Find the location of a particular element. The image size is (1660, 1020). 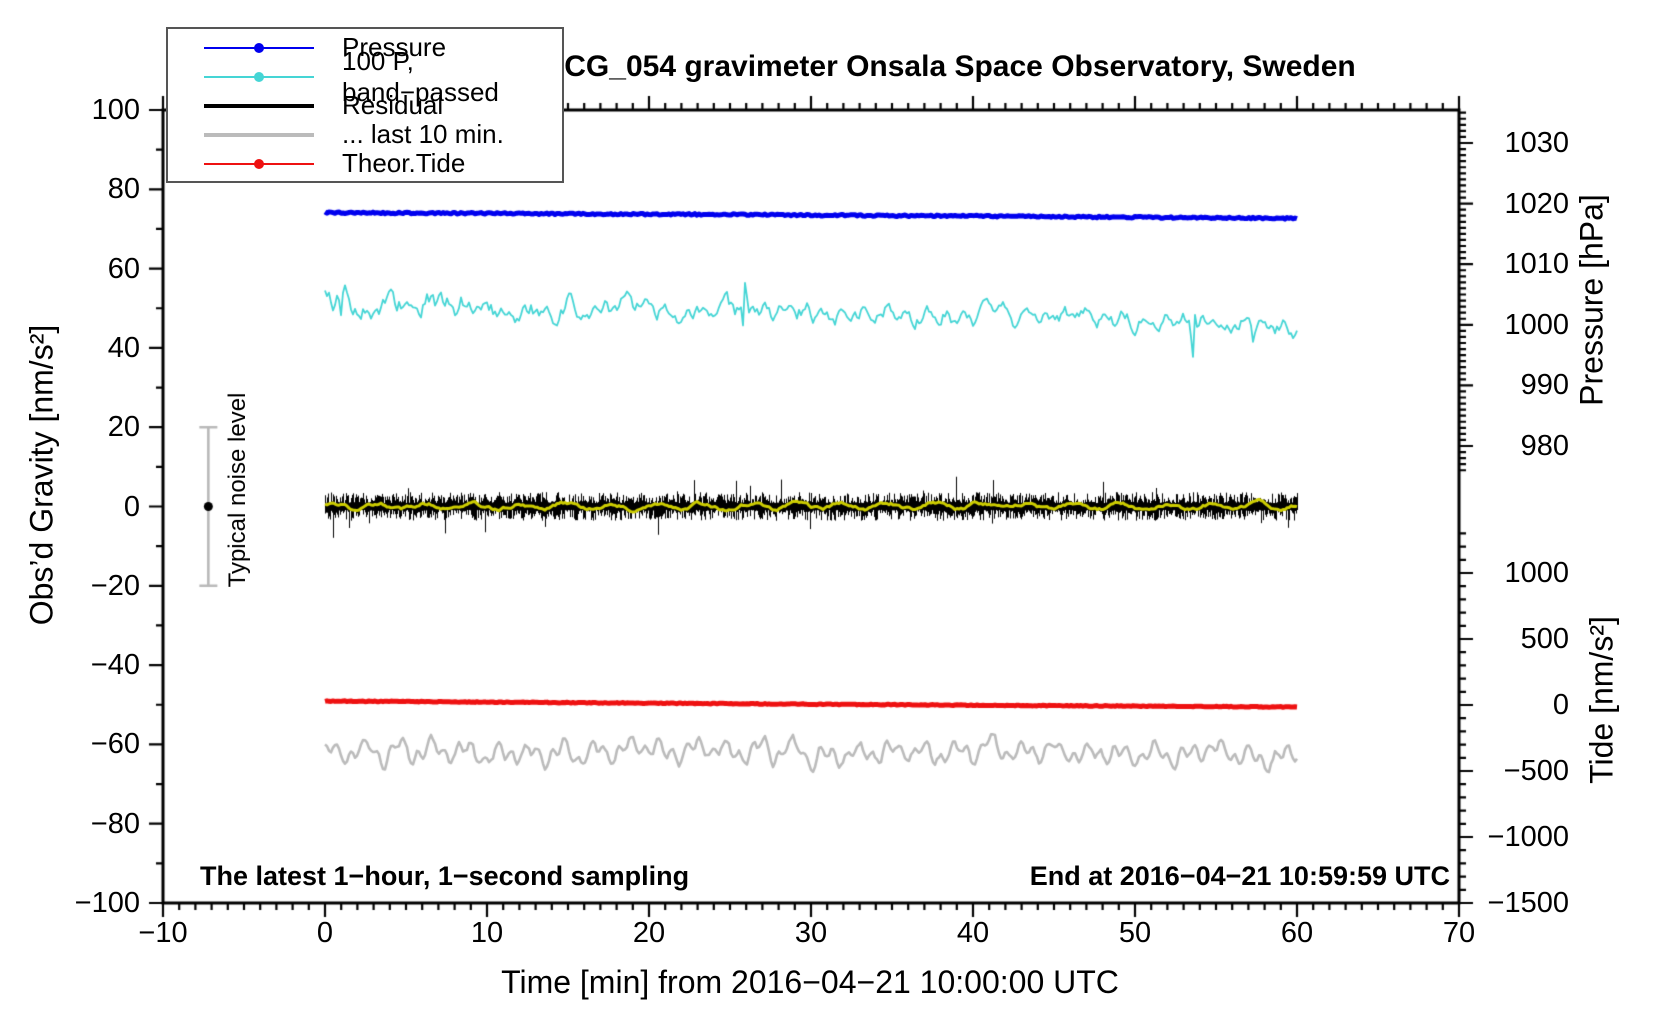

tide-tick-label: −1500 is located at coordinates (1528, 903).